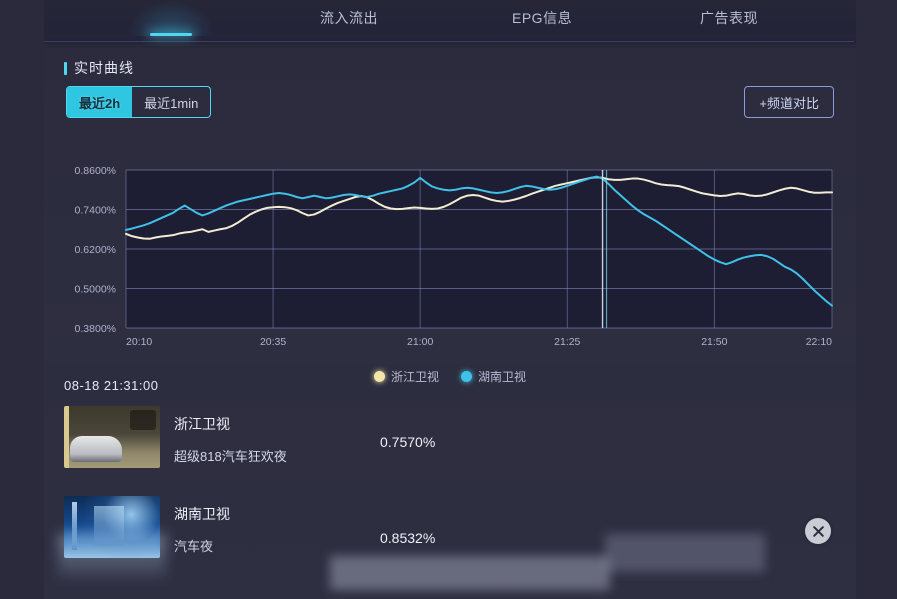  Describe the element at coordinates (95, 290) in the screenshot. I see `svg-text: 0.5000%` at that location.